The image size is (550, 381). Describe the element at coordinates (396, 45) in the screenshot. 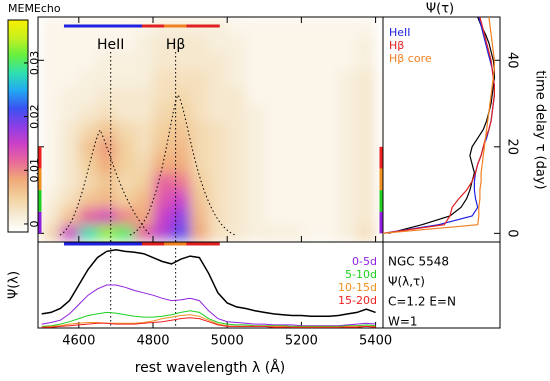

I see `legend-entry: Hβ` at that location.